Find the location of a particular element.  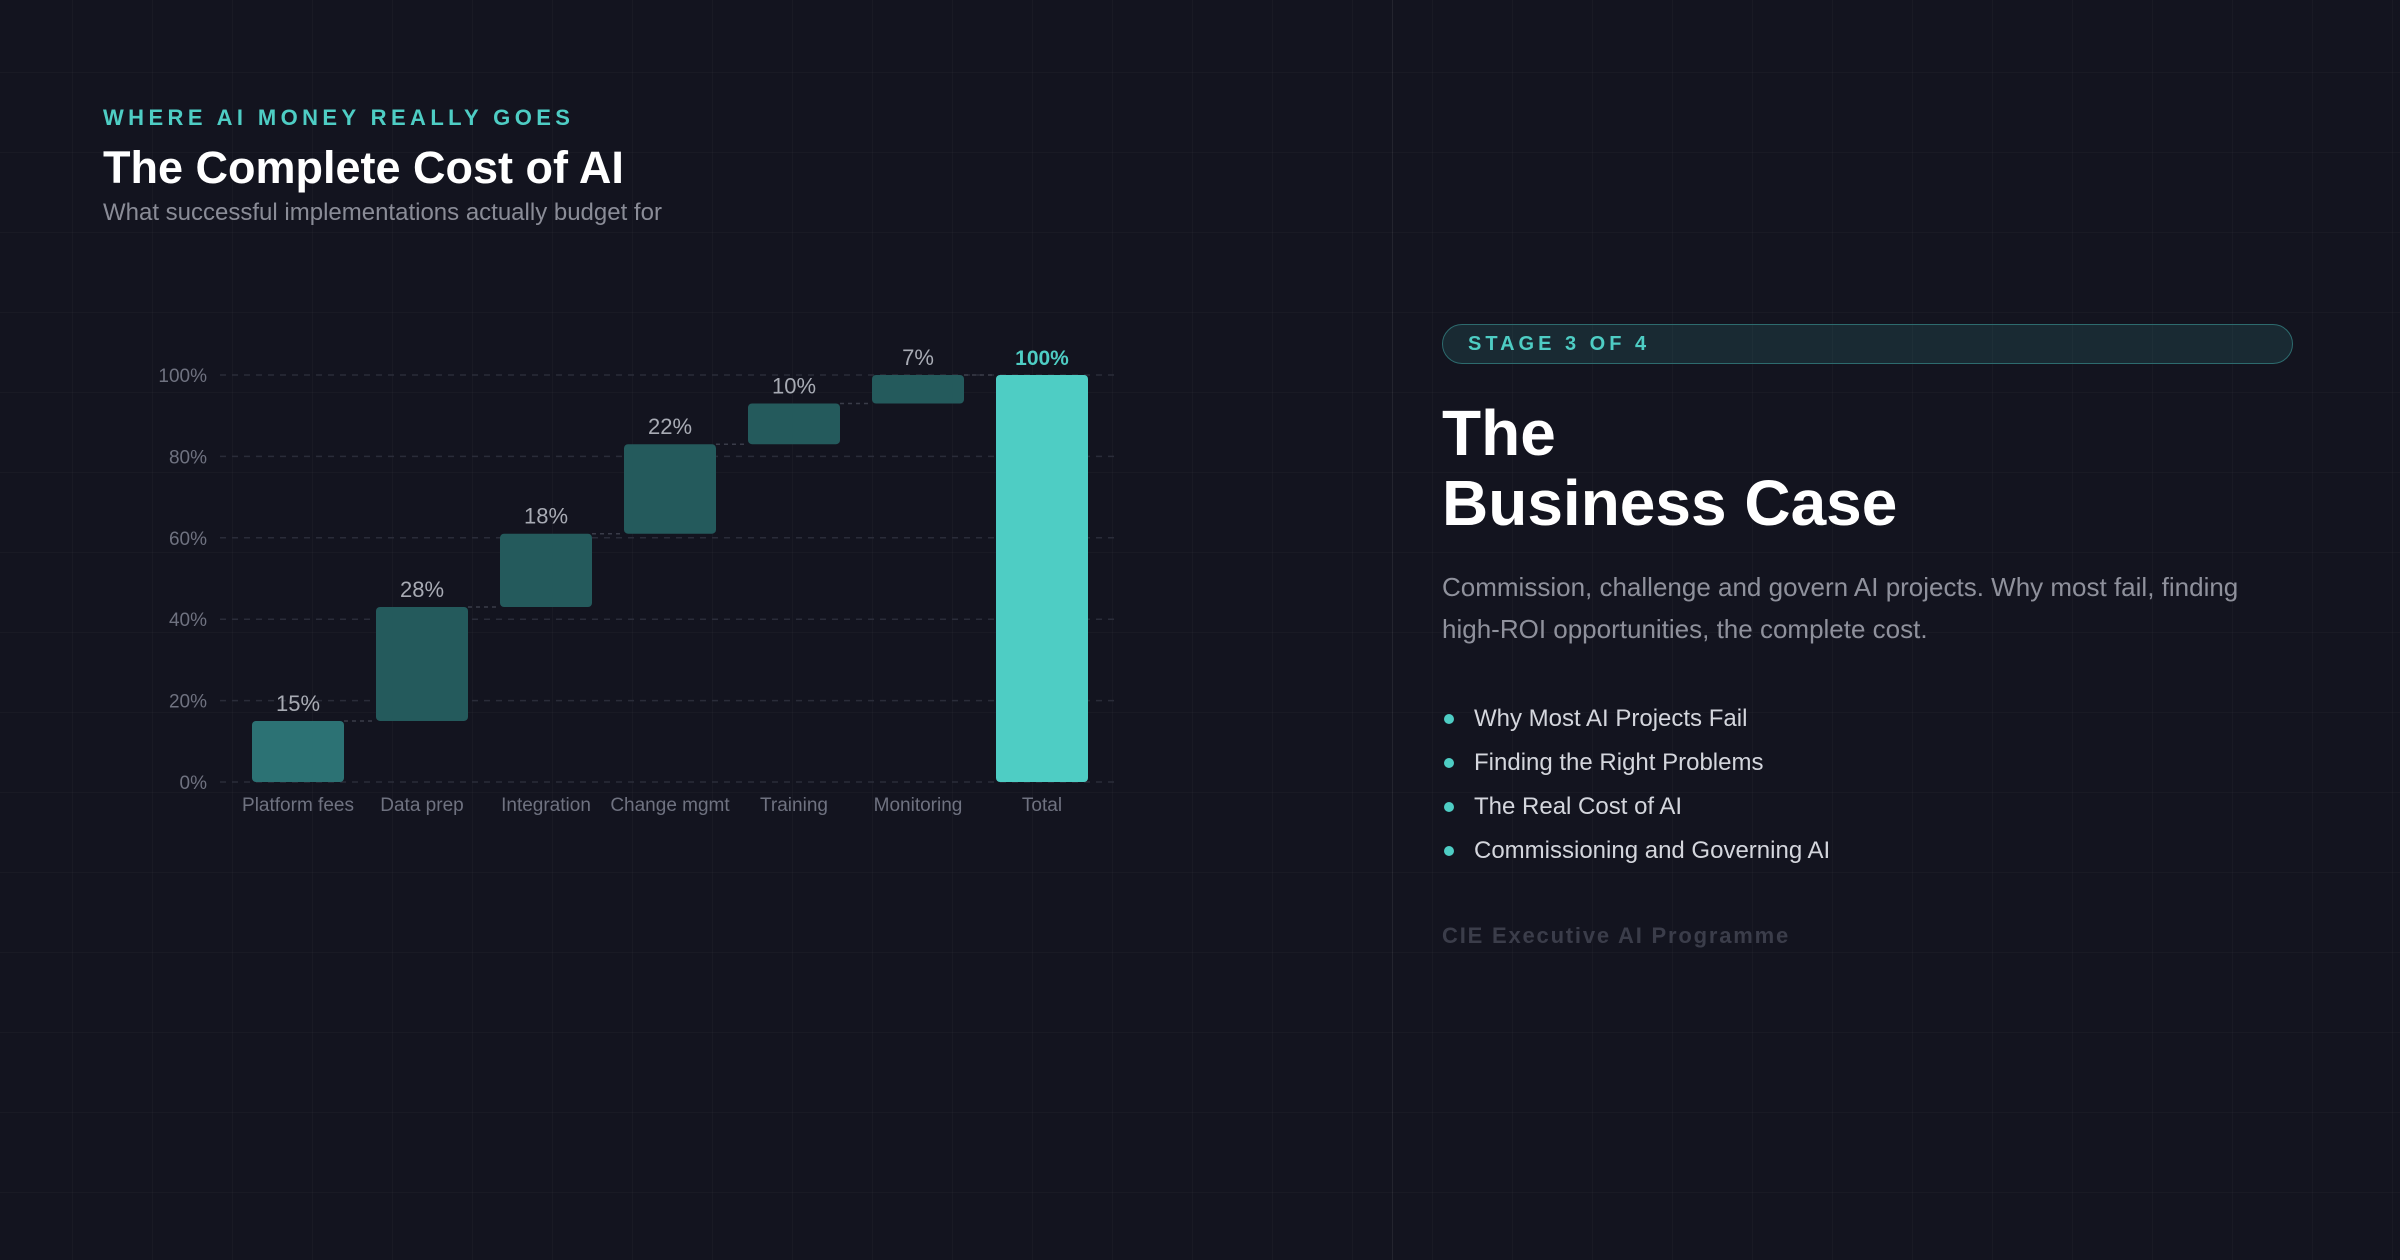

bar-value-label: 7% is located at coordinates (918, 357).